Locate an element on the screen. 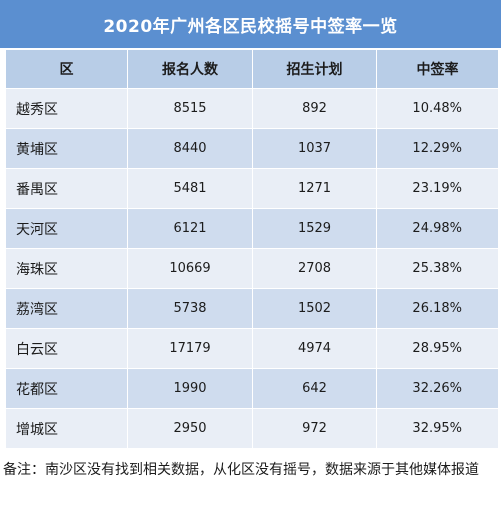 This screenshot has height=513, width=501. header-rate: 中签率 is located at coordinates (437, 69).